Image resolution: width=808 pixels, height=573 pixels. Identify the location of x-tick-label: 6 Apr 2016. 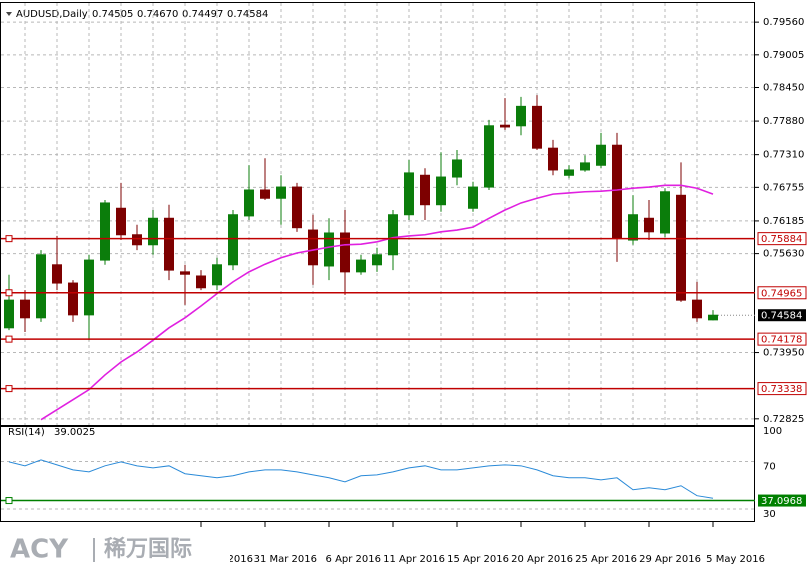
(353, 559).